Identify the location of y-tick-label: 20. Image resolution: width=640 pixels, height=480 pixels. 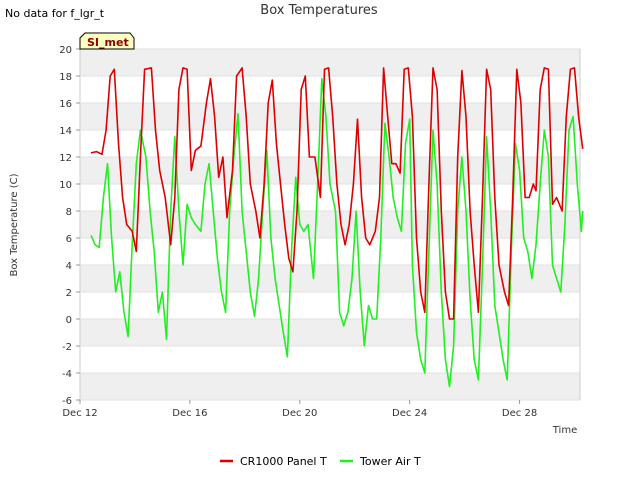
(65, 50).